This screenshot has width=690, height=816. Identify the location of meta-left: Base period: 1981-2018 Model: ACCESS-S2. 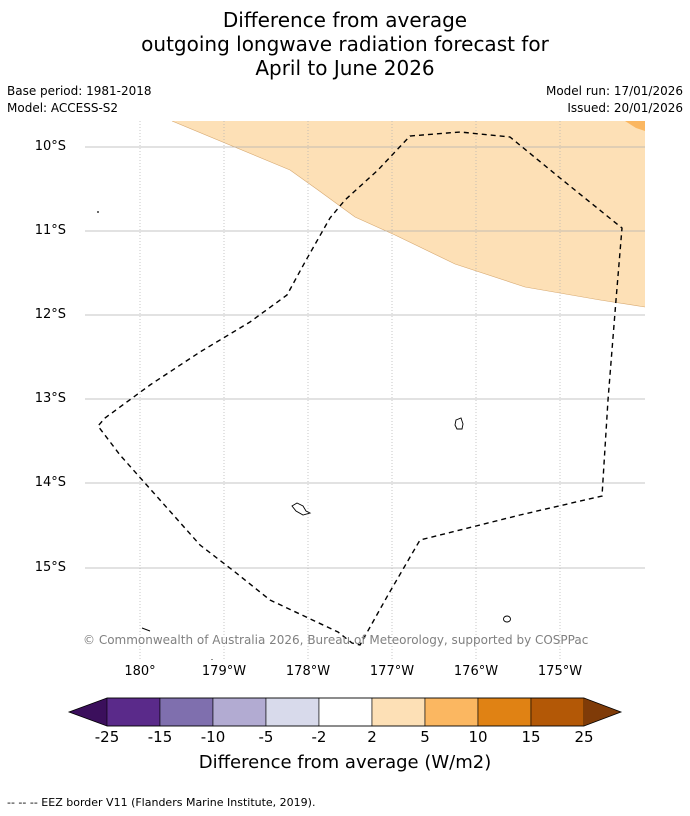
(79, 100).